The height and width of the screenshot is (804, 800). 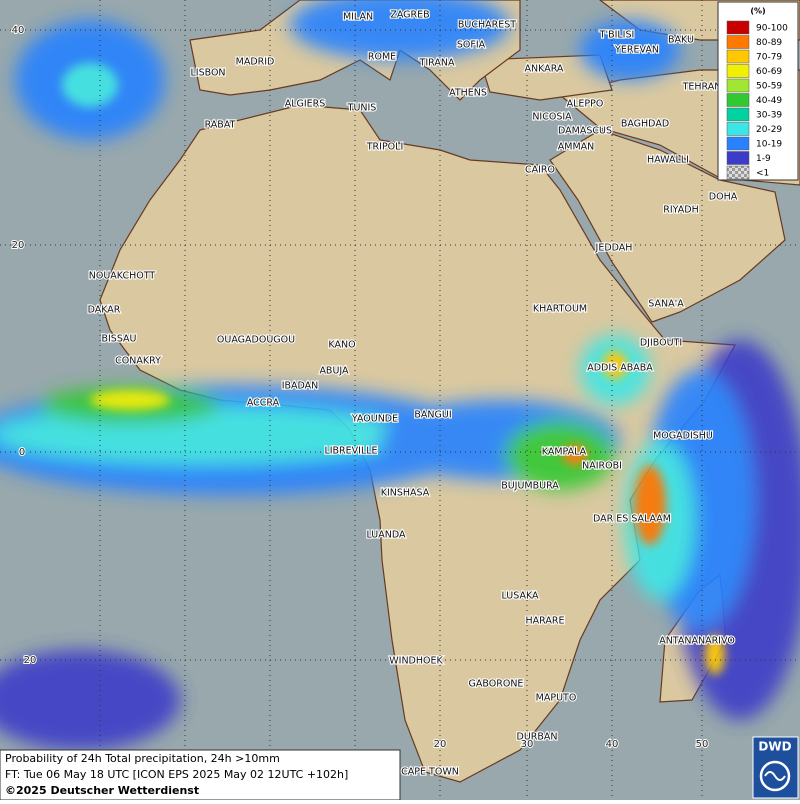 What do you see at coordinates (468, 93) in the screenshot?
I see `city-label: ATHENS` at bounding box center [468, 93].